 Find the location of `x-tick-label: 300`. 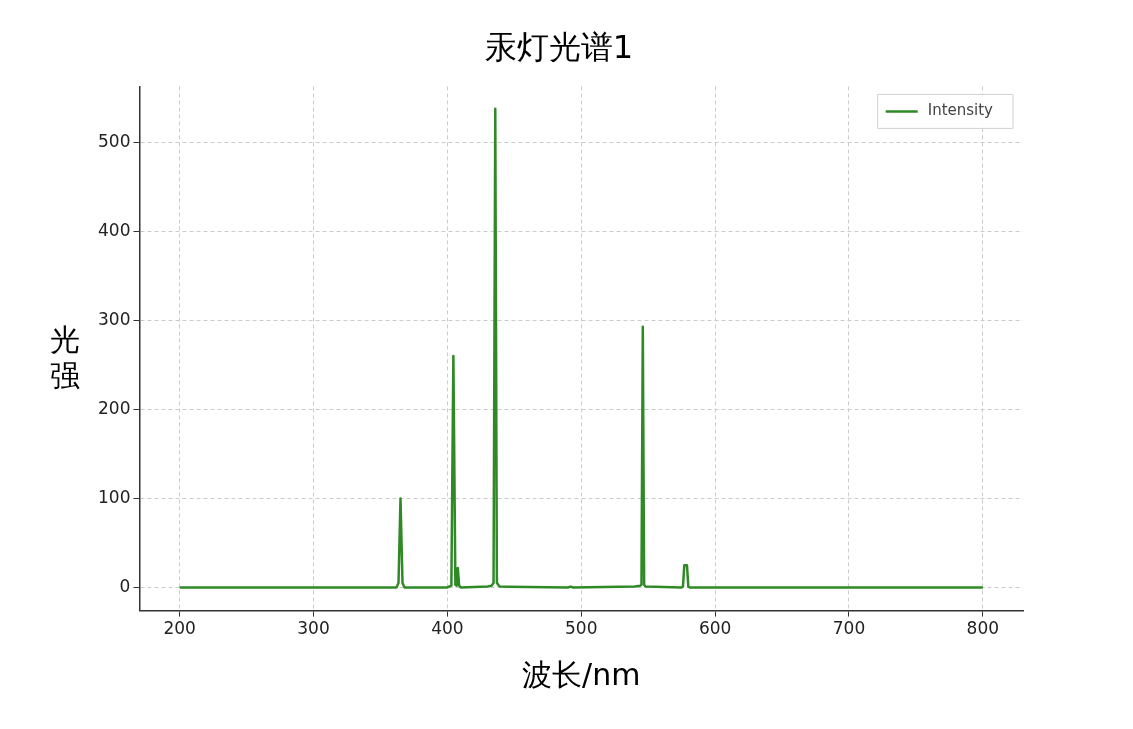

x-tick-label: 300 is located at coordinates (313, 628).